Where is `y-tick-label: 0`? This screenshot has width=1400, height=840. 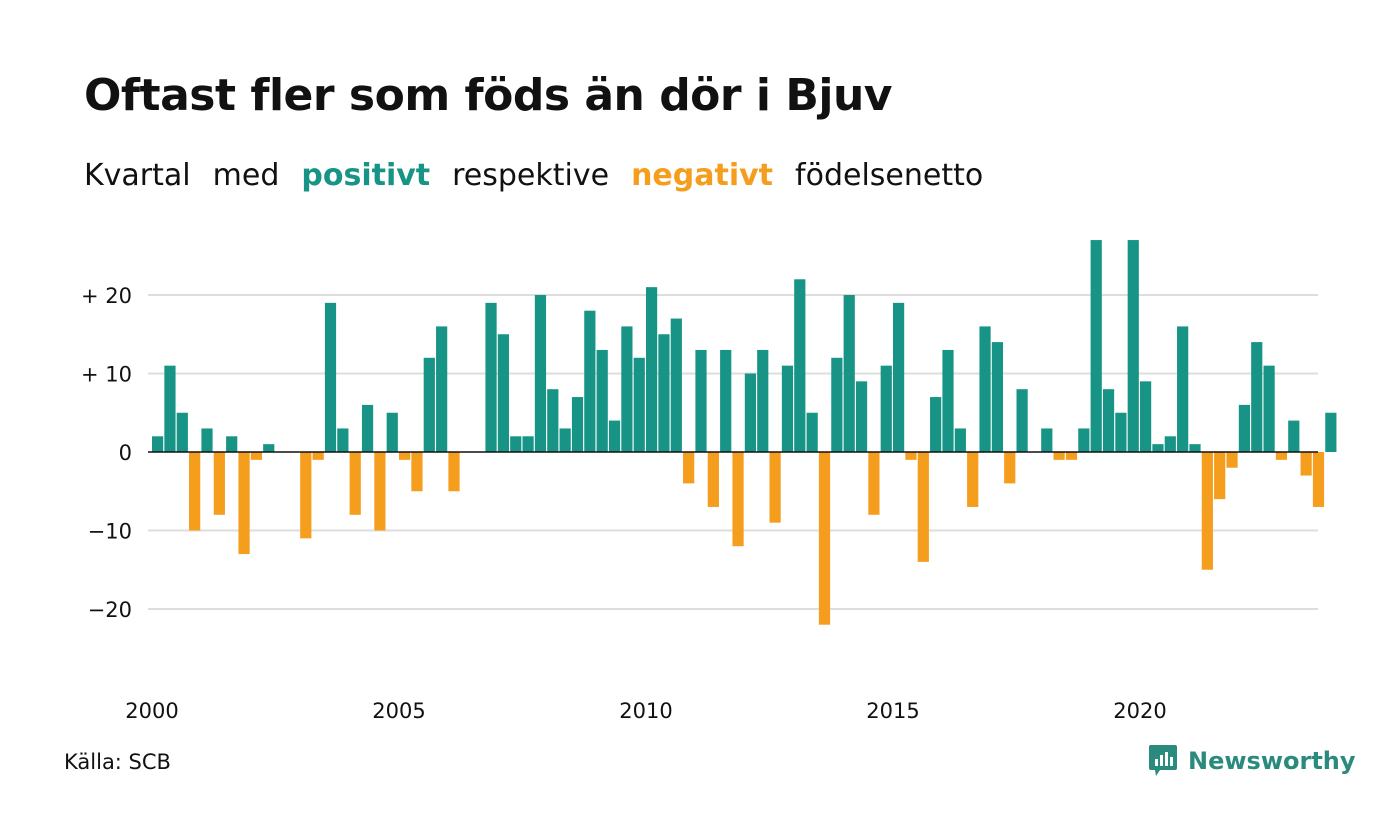 y-tick-label: 0 is located at coordinates (125, 453).